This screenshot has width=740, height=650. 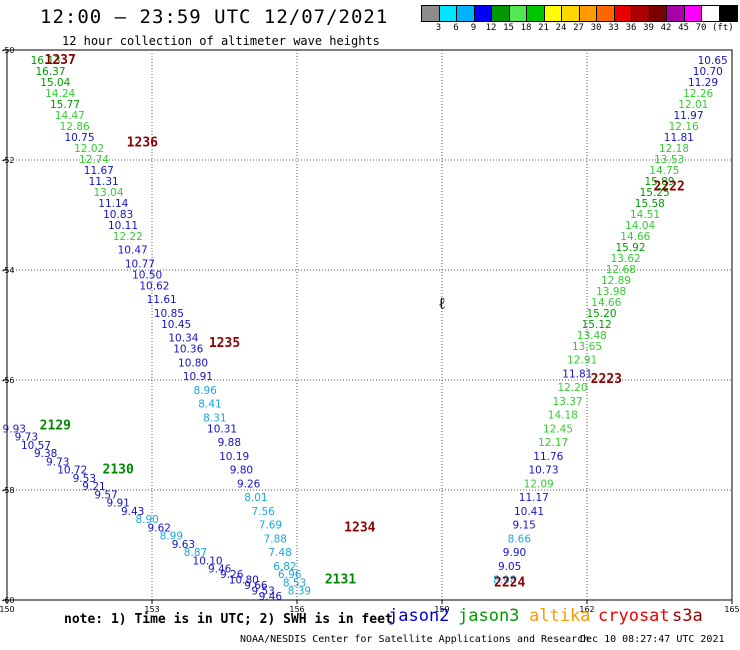 What do you see at coordinates (572, 388) in the screenshot?
I see `wave-height-value: 12.20` at bounding box center [572, 388].